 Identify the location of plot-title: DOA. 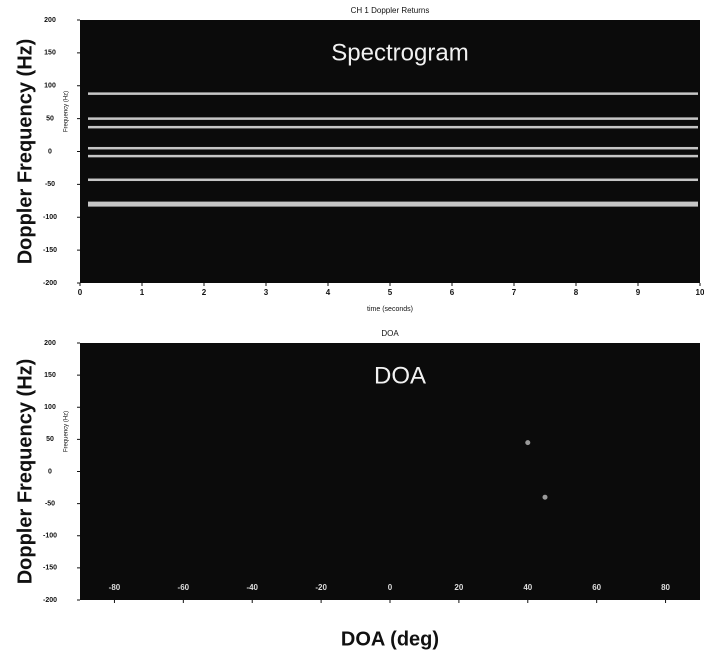
(390, 333).